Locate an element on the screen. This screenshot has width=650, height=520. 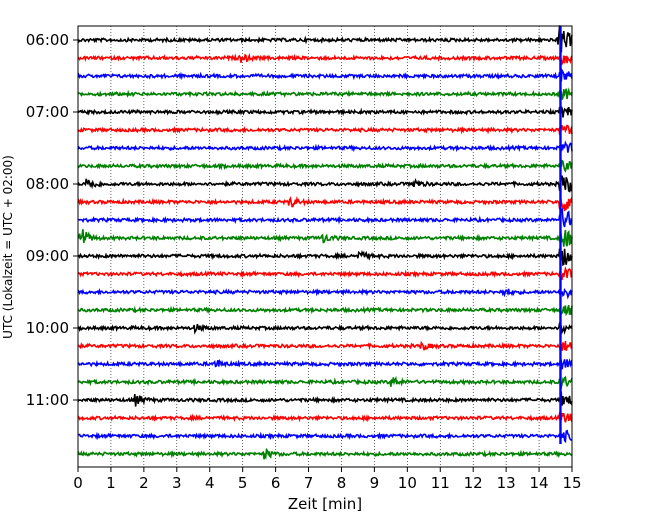
y-axis: 06:00 07:00 08:00 09:00 10:00 11:00 is located at coordinates (52, 220).